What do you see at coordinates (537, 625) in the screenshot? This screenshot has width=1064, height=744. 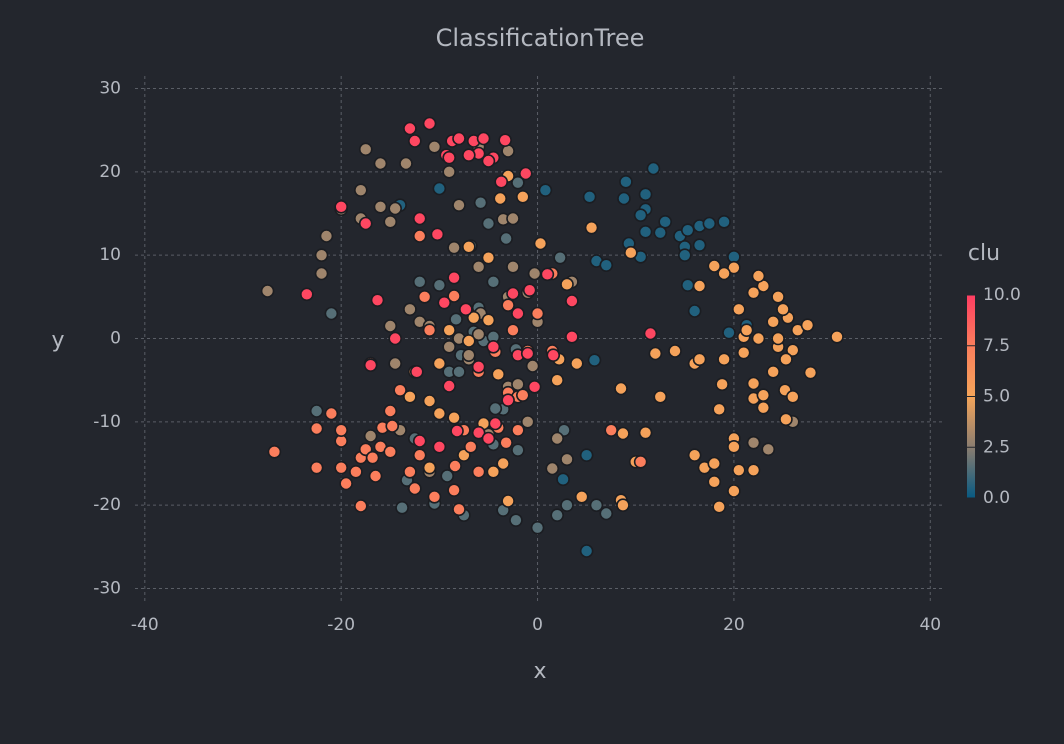 I see `x-tick-label: 0` at bounding box center [537, 625].